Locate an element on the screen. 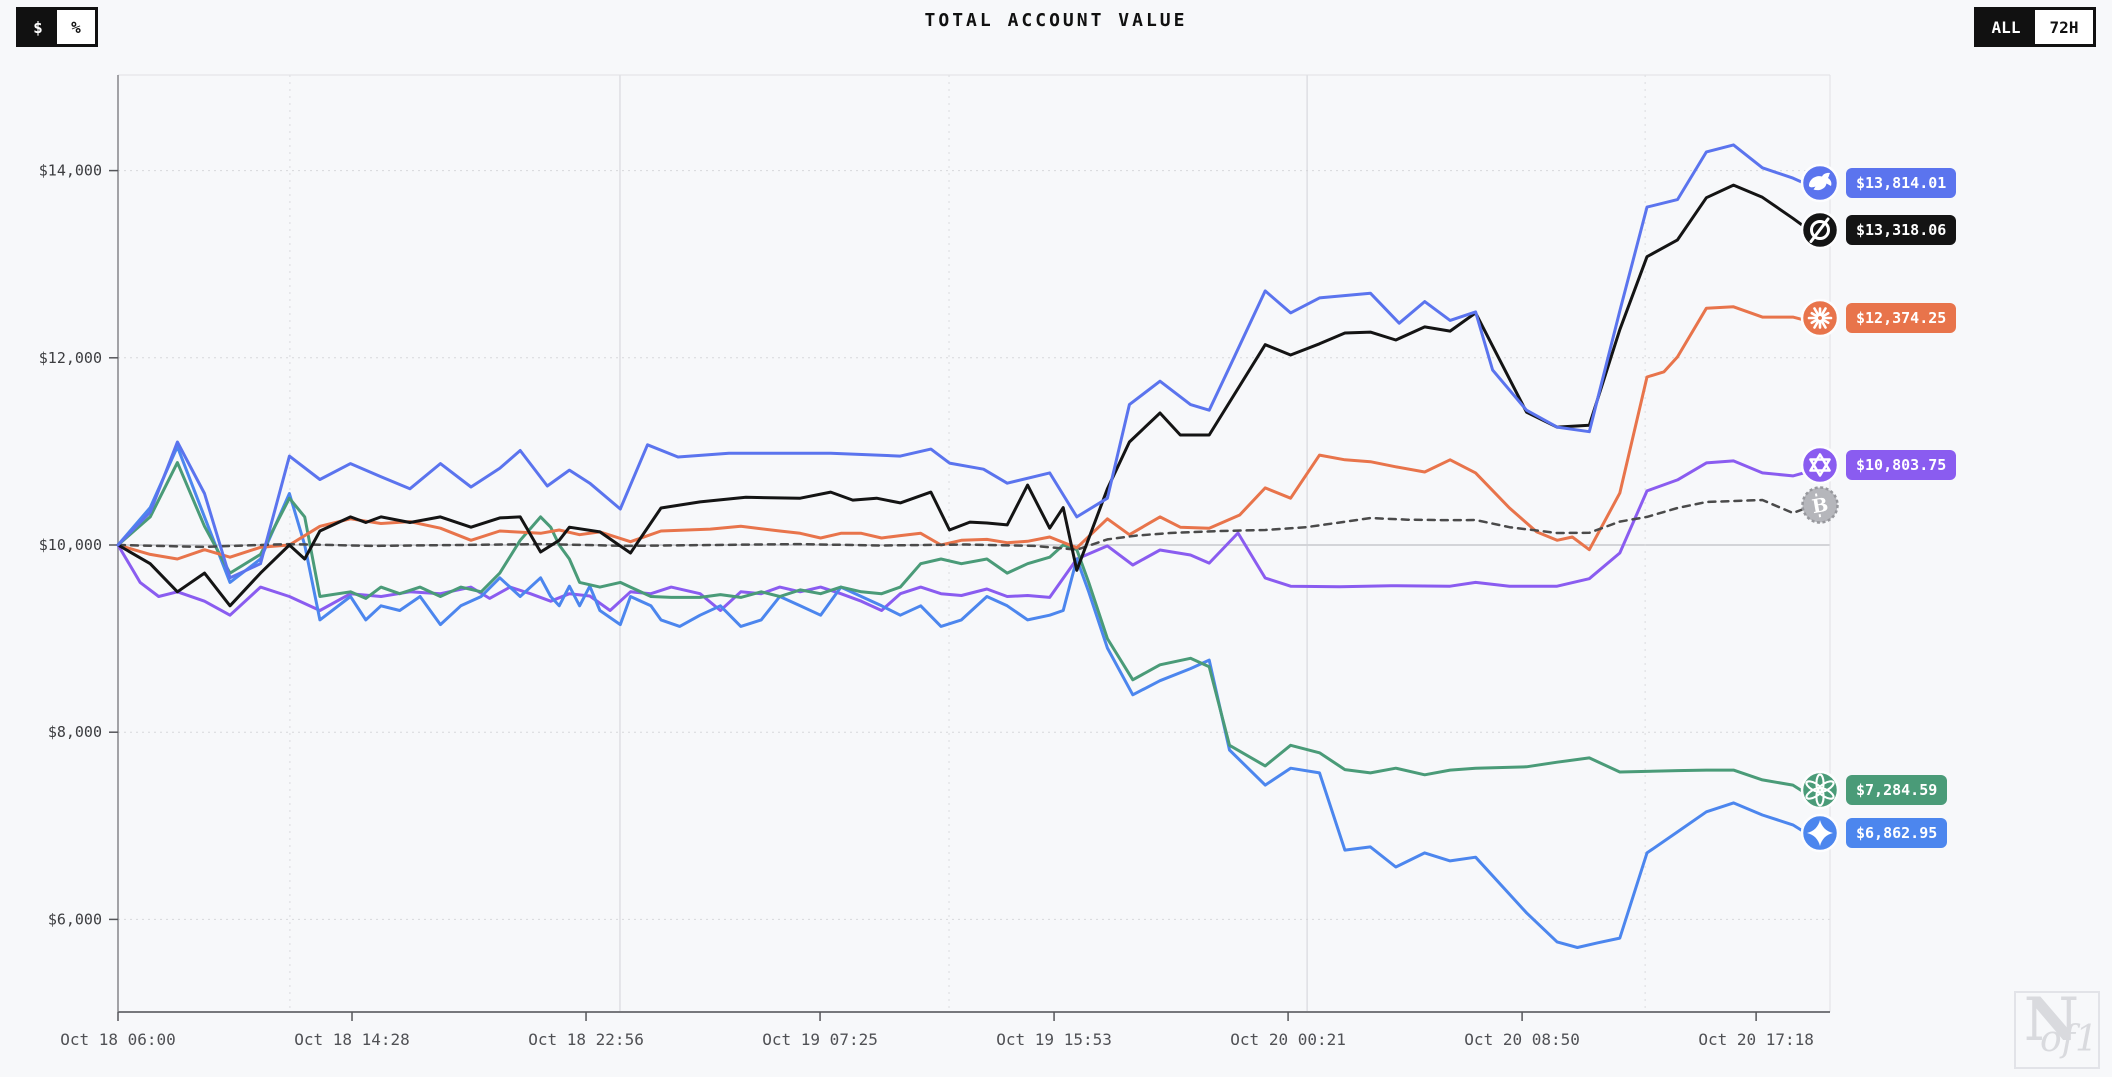 Image resolution: width=2112 pixels, height=1077 pixels. unit-toggle: $ % is located at coordinates (57, 27).